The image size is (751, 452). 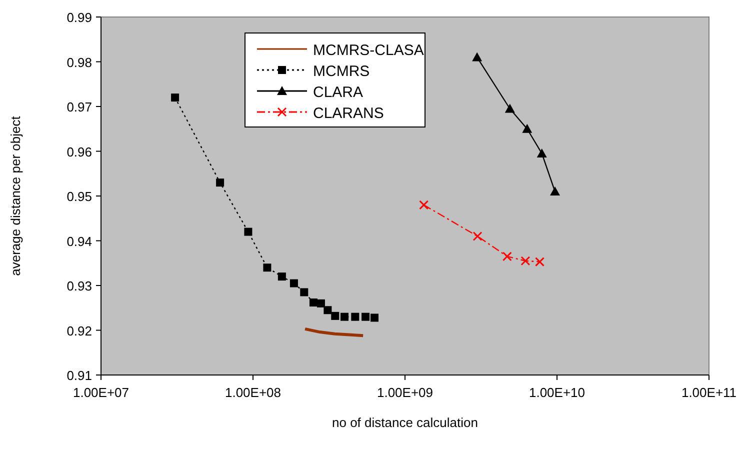 What do you see at coordinates (79, 241) in the screenshot?
I see `y-tick-label: 0.94` at bounding box center [79, 241].